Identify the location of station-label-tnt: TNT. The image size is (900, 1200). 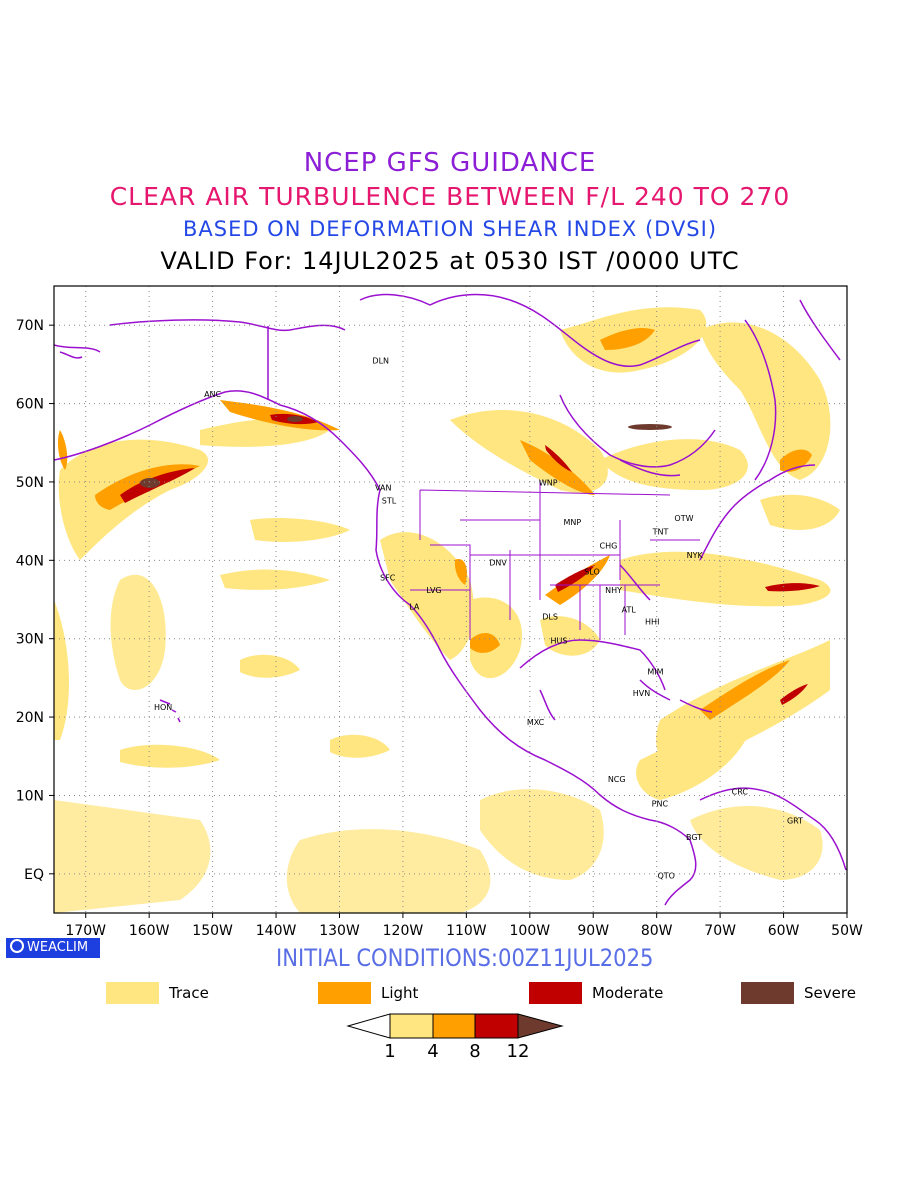
(660, 531).